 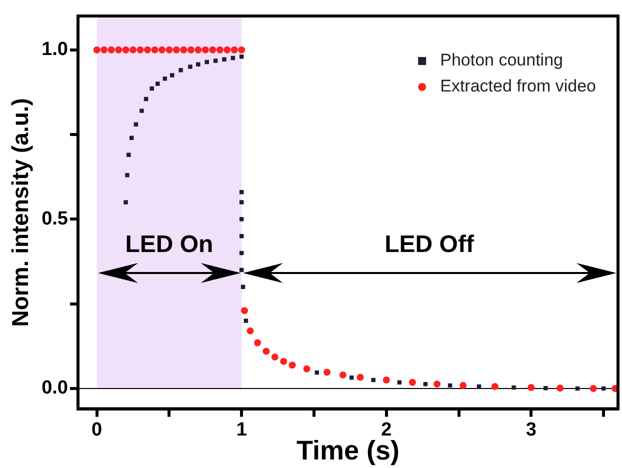 I want to click on y-tick-label: 0.0, so click(x=55, y=388).